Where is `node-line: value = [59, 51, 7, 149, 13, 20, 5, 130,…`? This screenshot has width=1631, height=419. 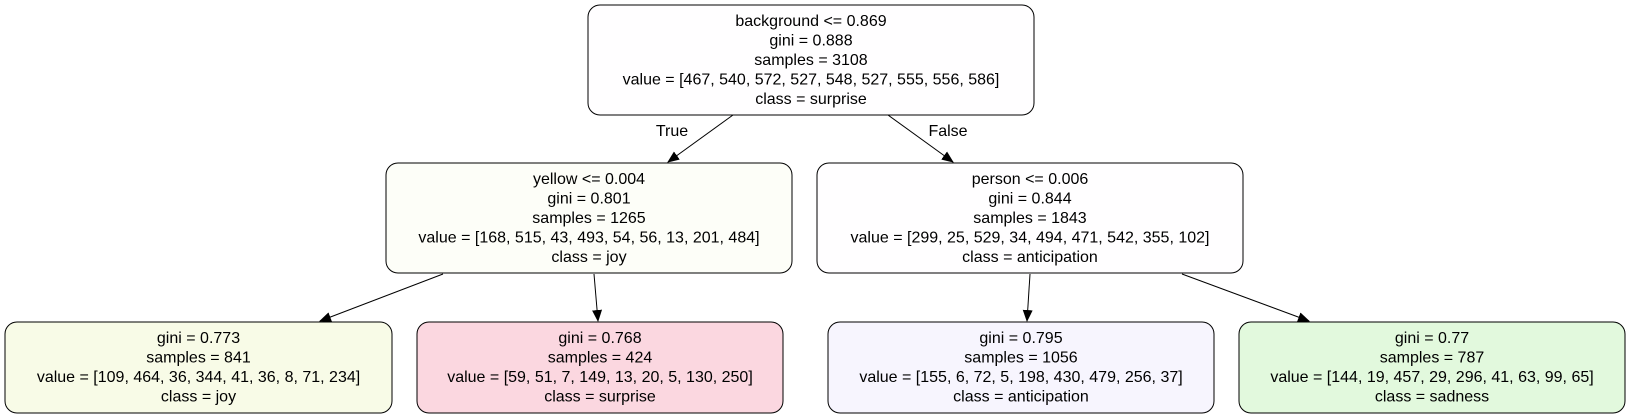 node-line: value = [59, 51, 7, 149, 13, 20, 5, 130,… is located at coordinates (600, 377).